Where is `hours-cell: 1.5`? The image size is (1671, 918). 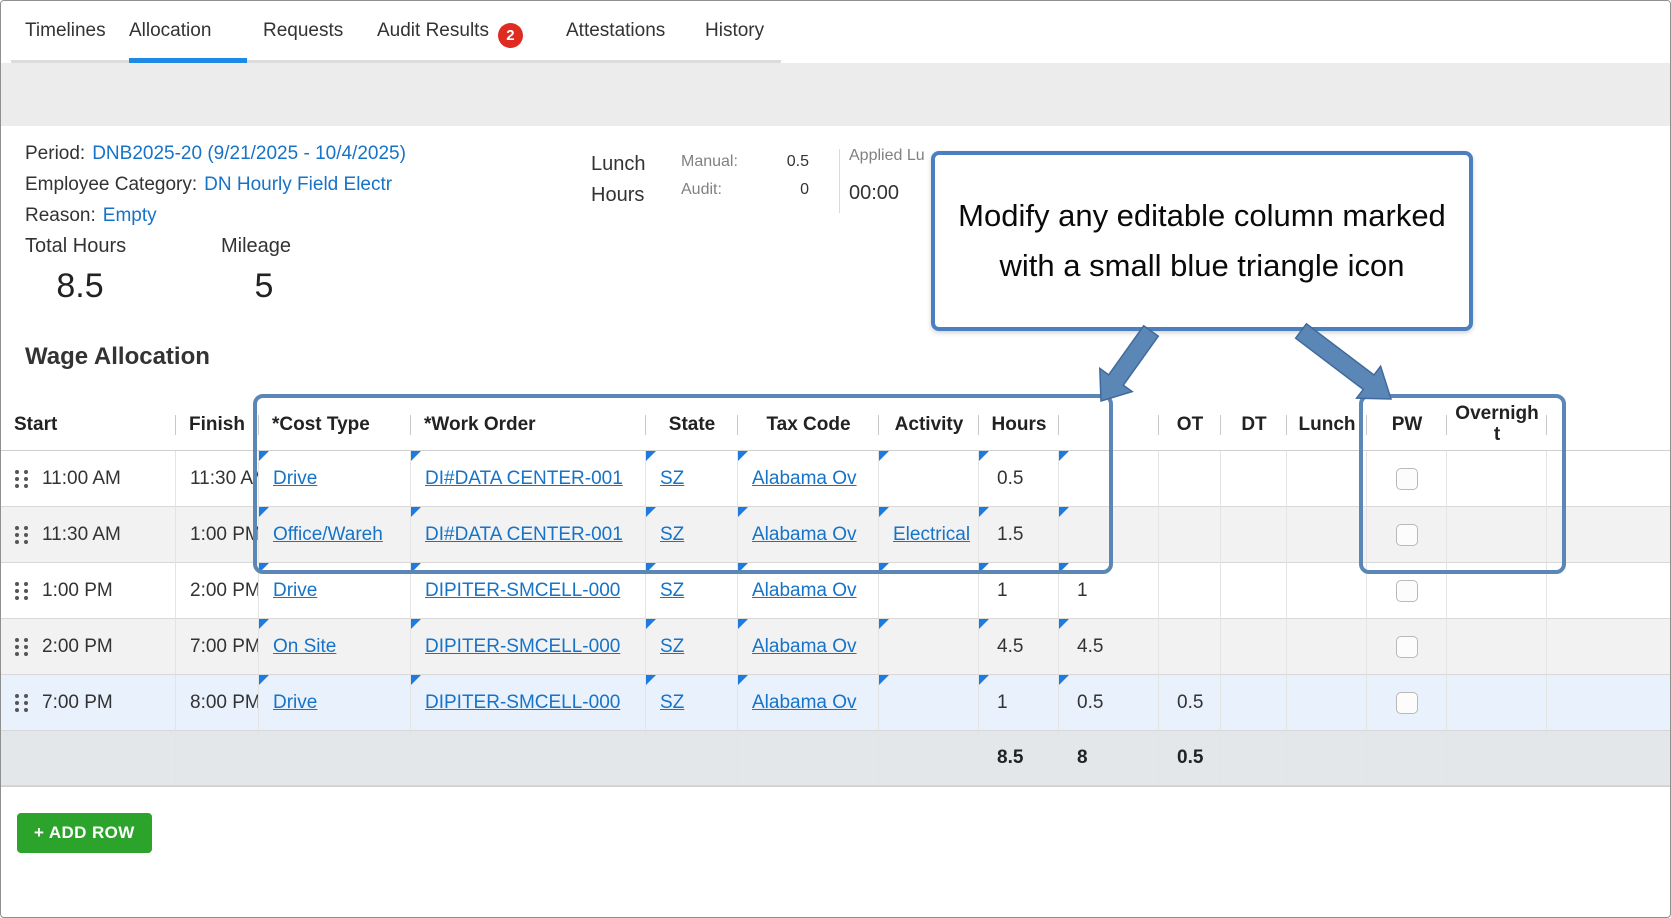 hours-cell: 1.5 is located at coordinates (1019, 535).